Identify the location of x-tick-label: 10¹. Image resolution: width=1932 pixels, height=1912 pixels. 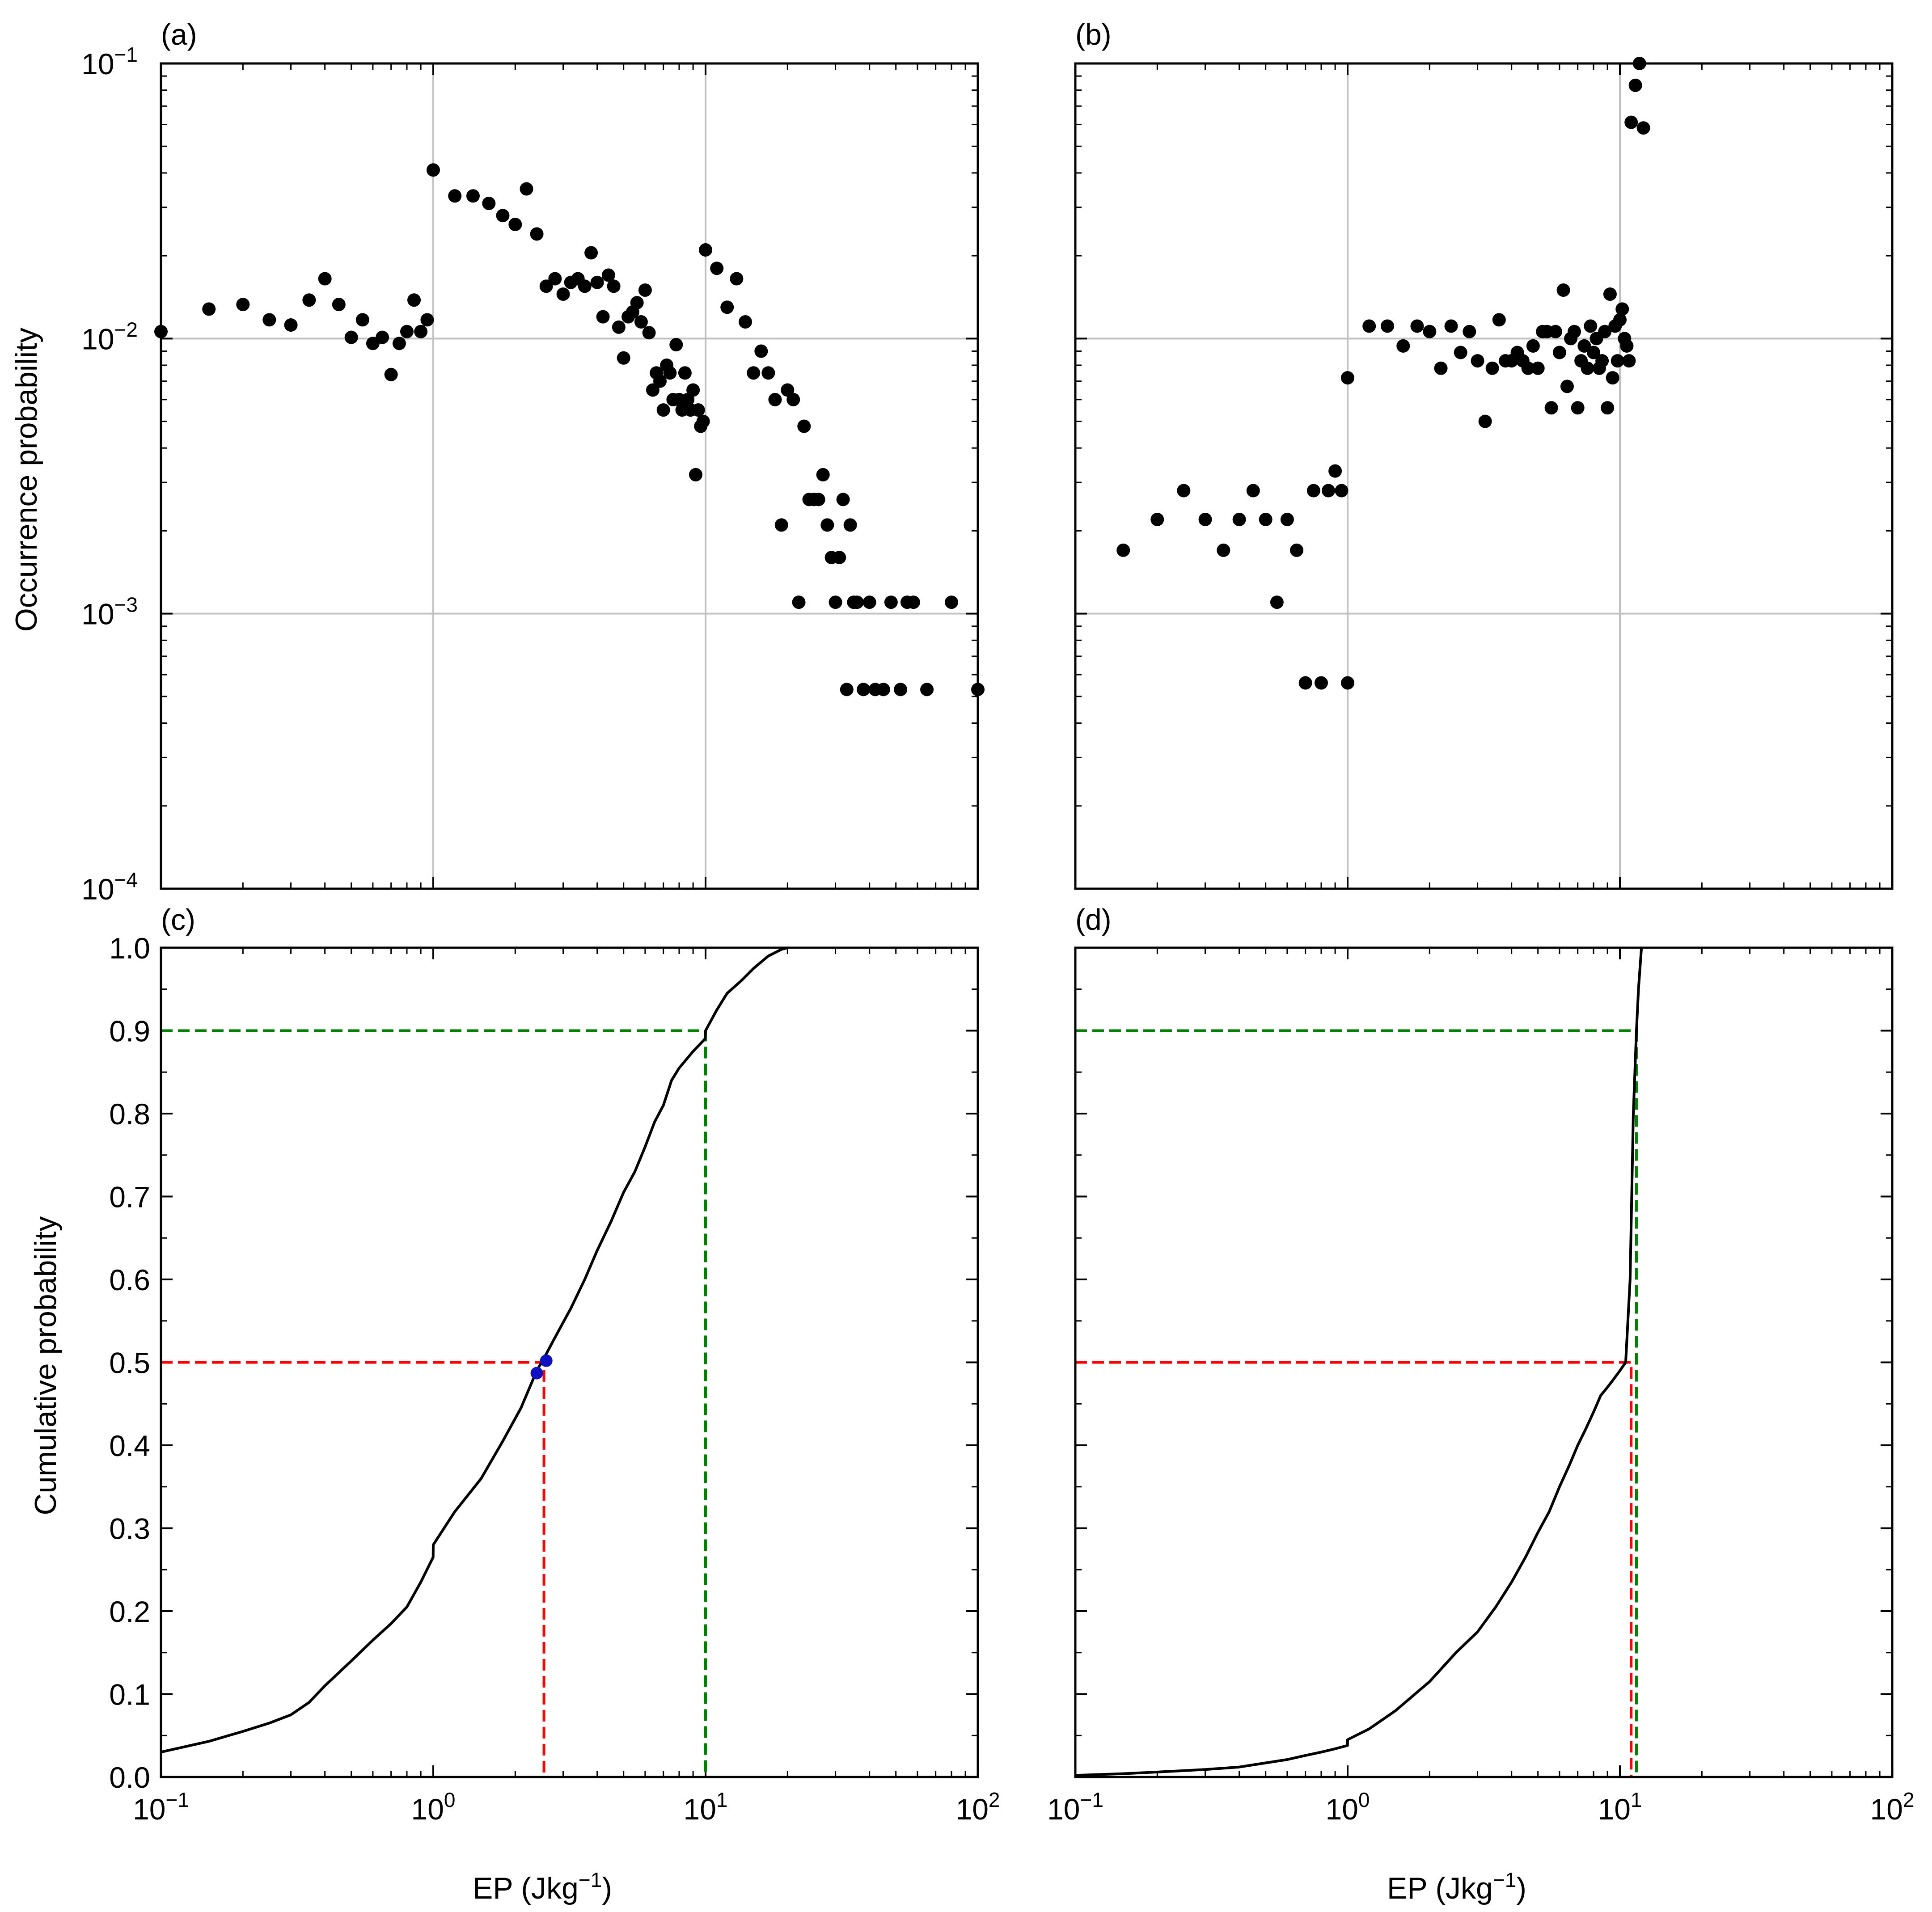
(705, 1807).